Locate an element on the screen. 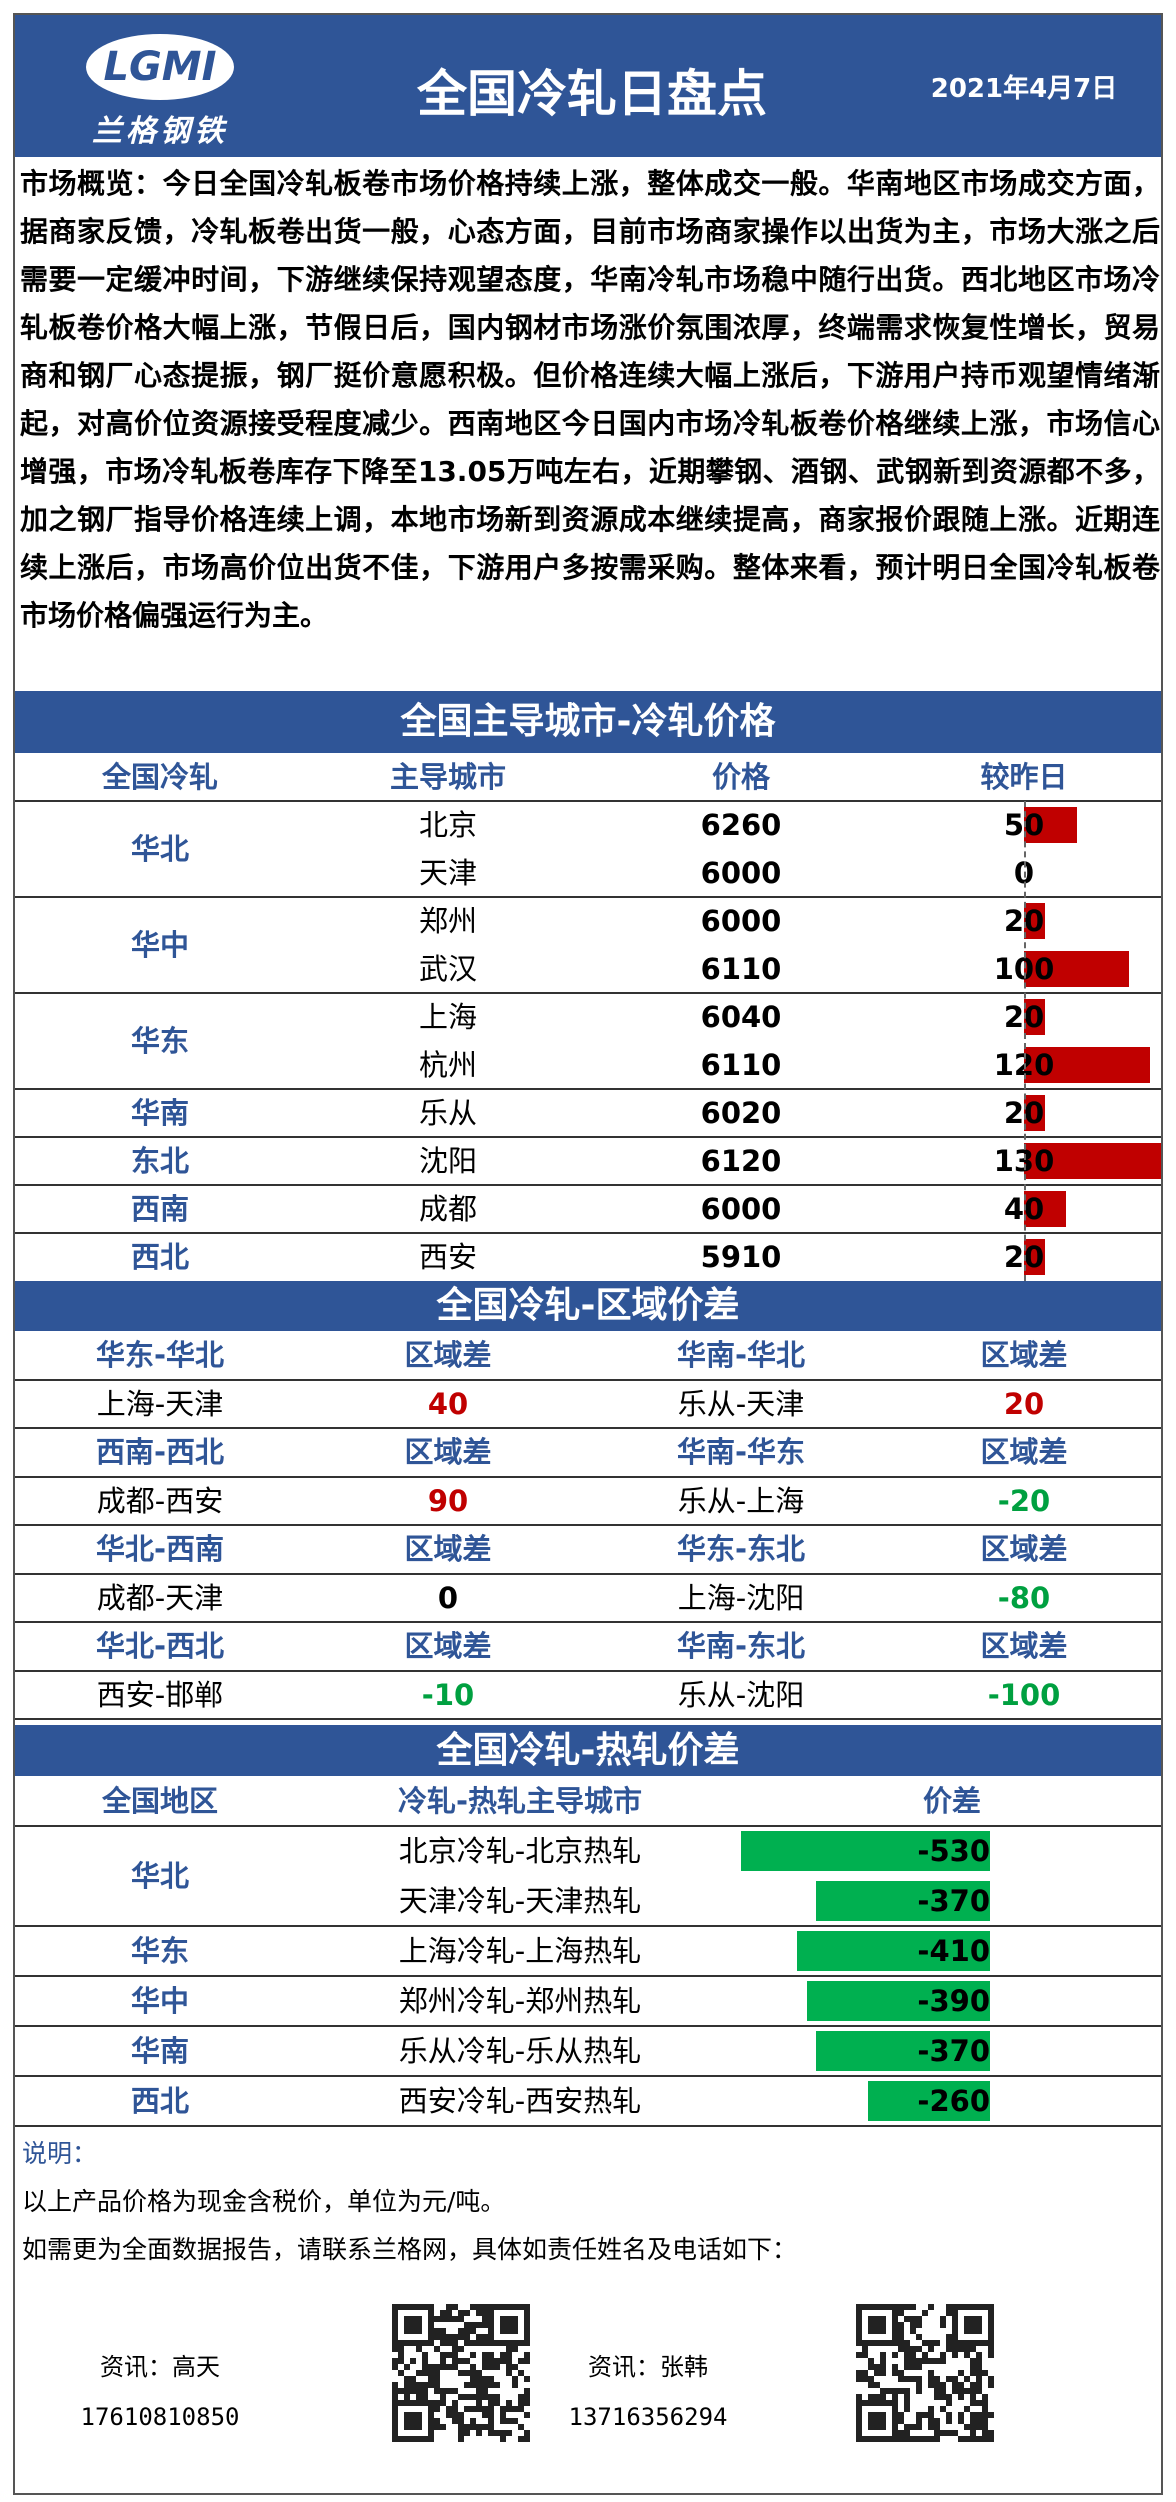 The height and width of the screenshot is (2502, 1176). contact-name: 资讯：高天 is located at coordinates (160, 2367).